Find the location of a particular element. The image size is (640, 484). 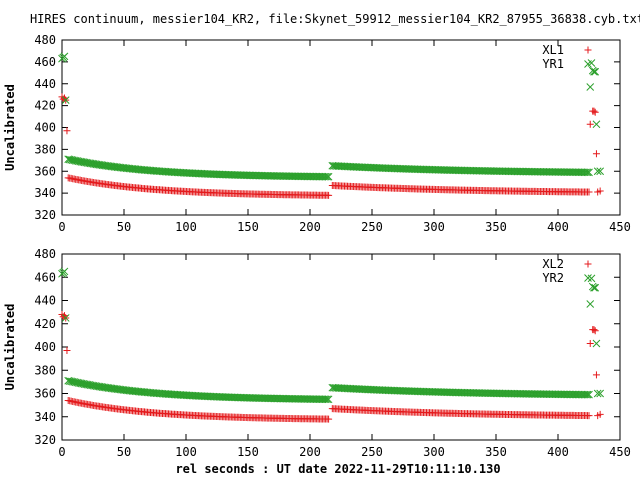

legend-label: YR1 is located at coordinates (553, 64).